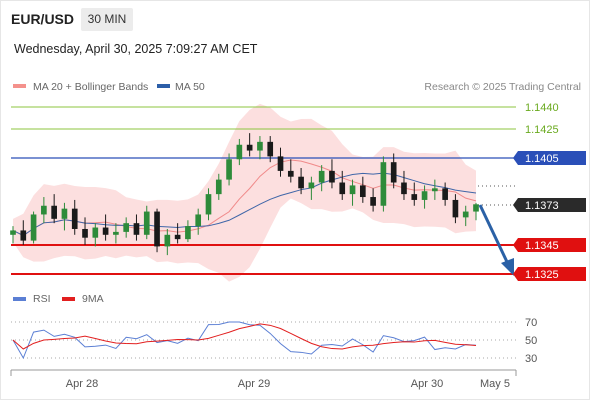 This screenshot has width=590, height=400. Describe the element at coordinates (68, 299) in the screenshot. I see `rsi-ma-legend-swatch` at that location.